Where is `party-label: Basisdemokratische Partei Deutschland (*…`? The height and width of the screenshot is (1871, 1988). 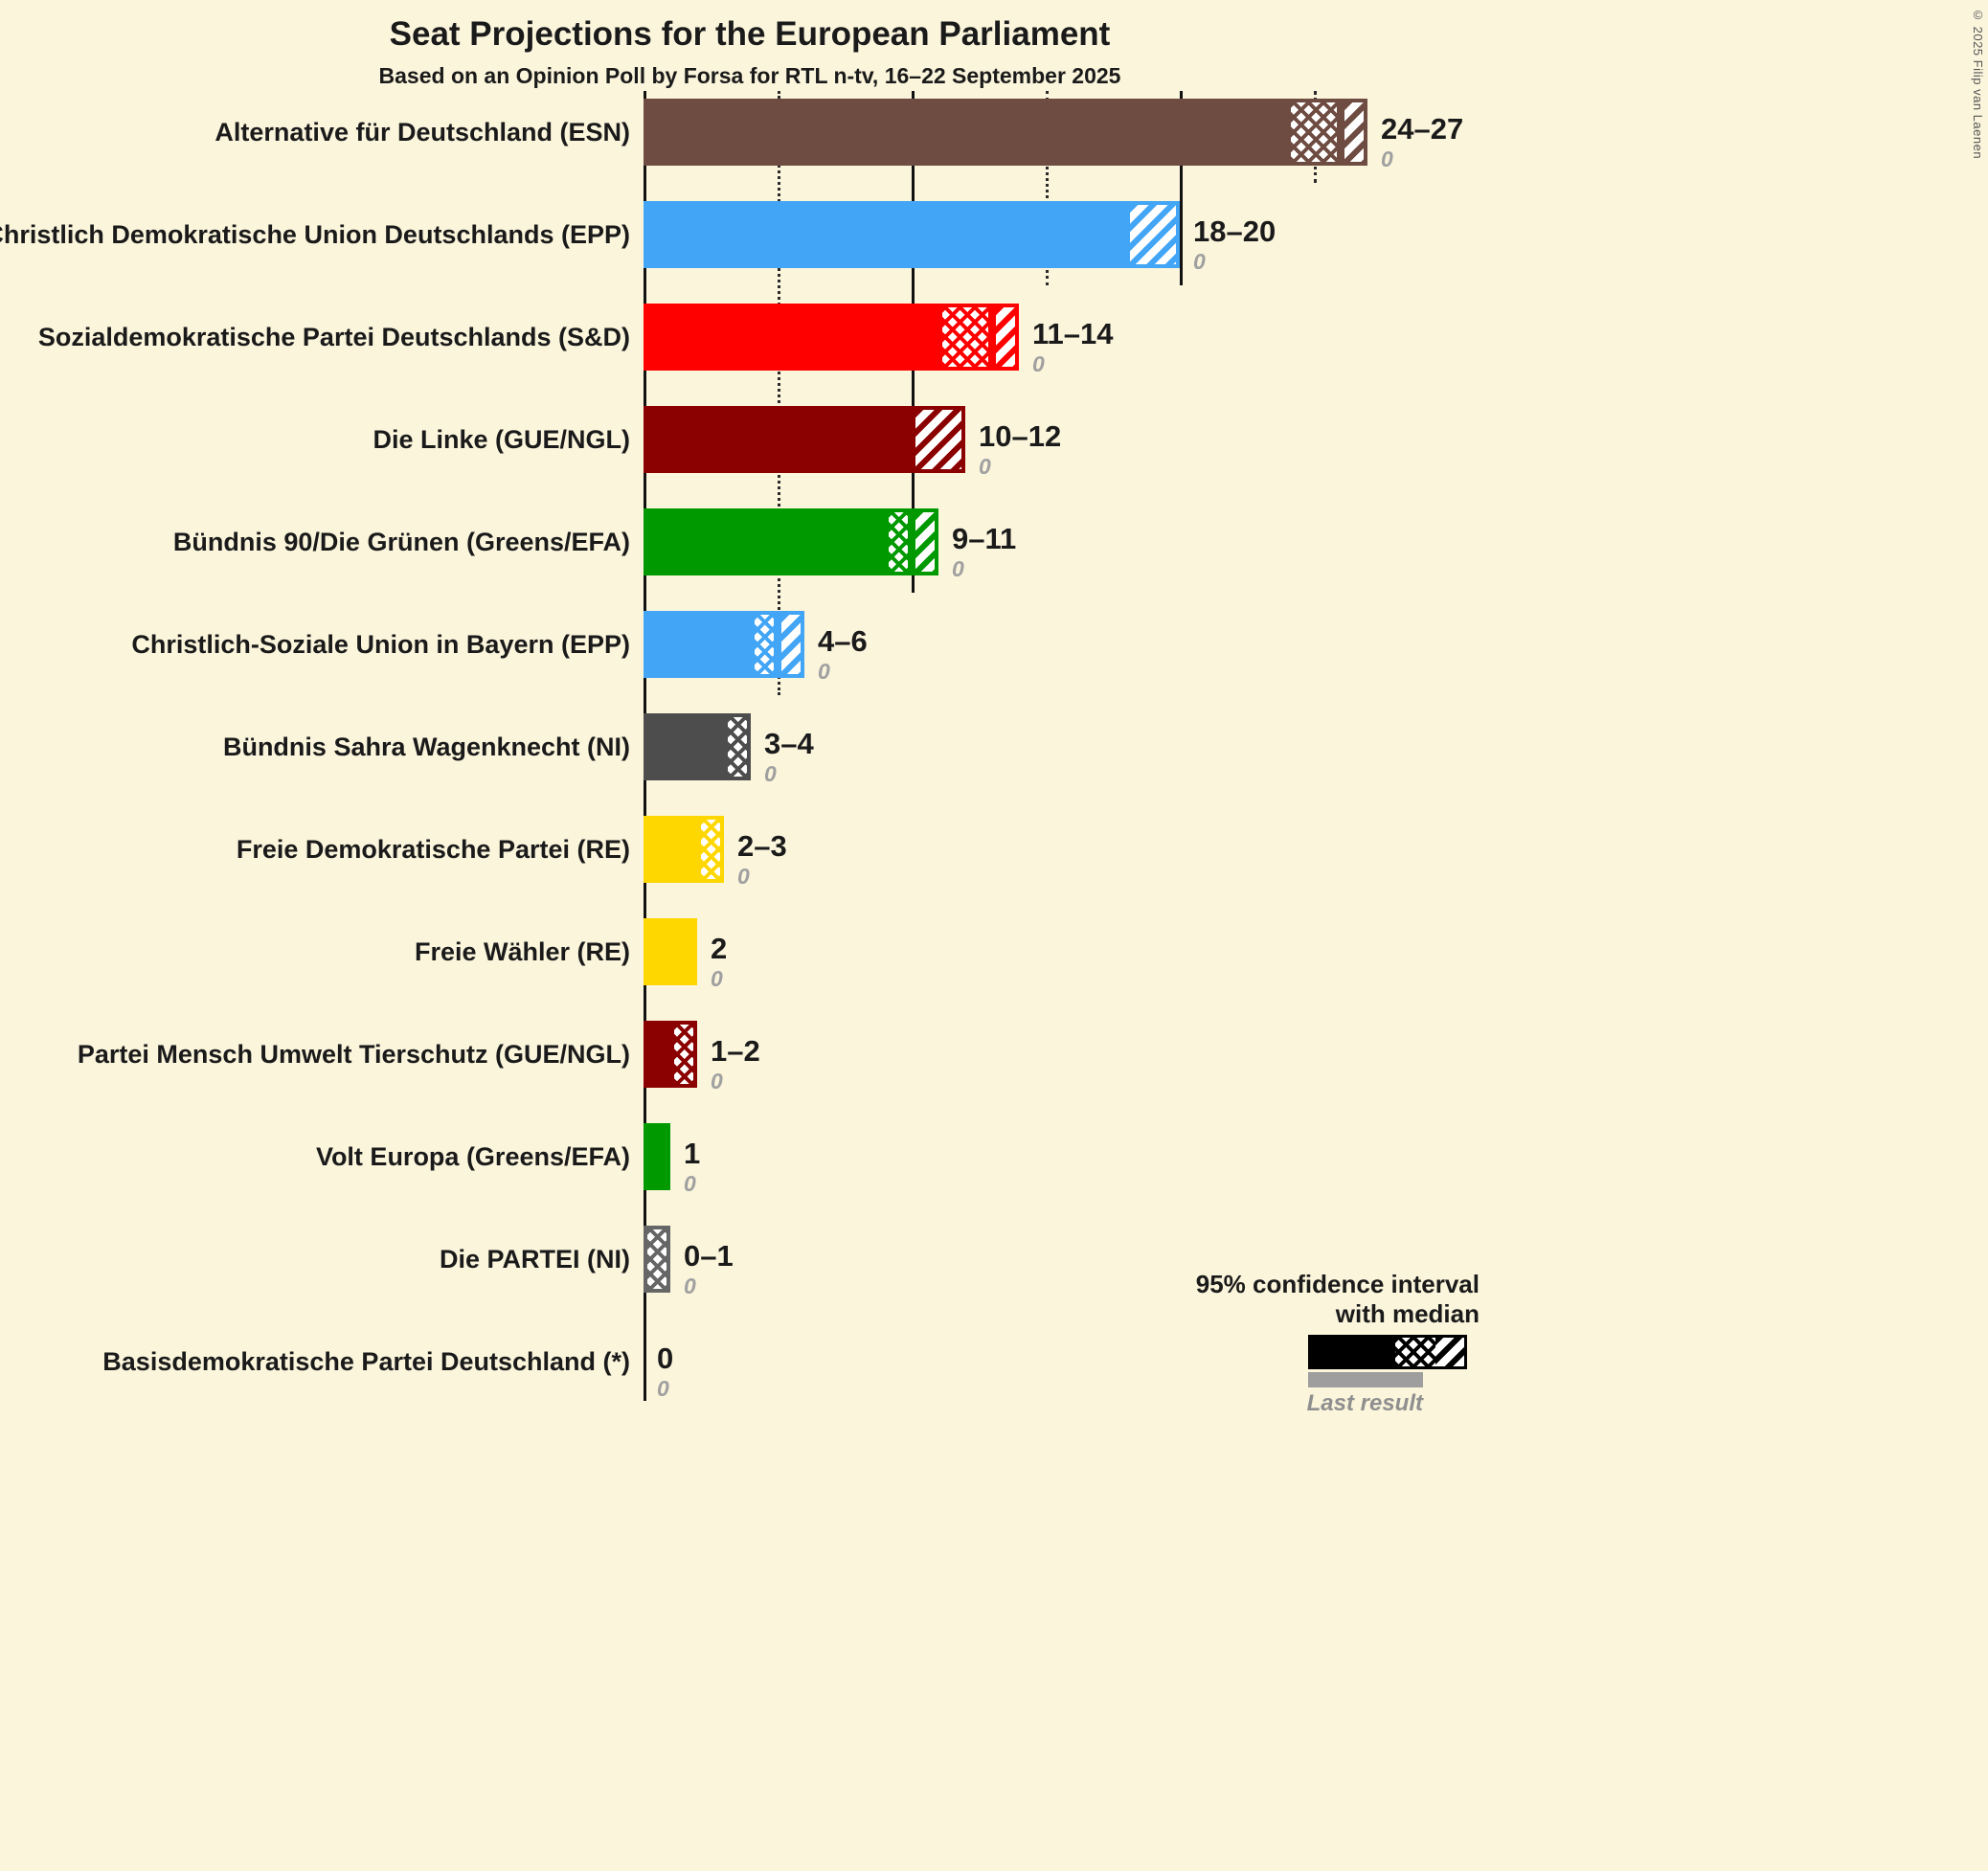 party-label: Basisdemokratische Partei Deutschland (*… is located at coordinates (366, 1361).